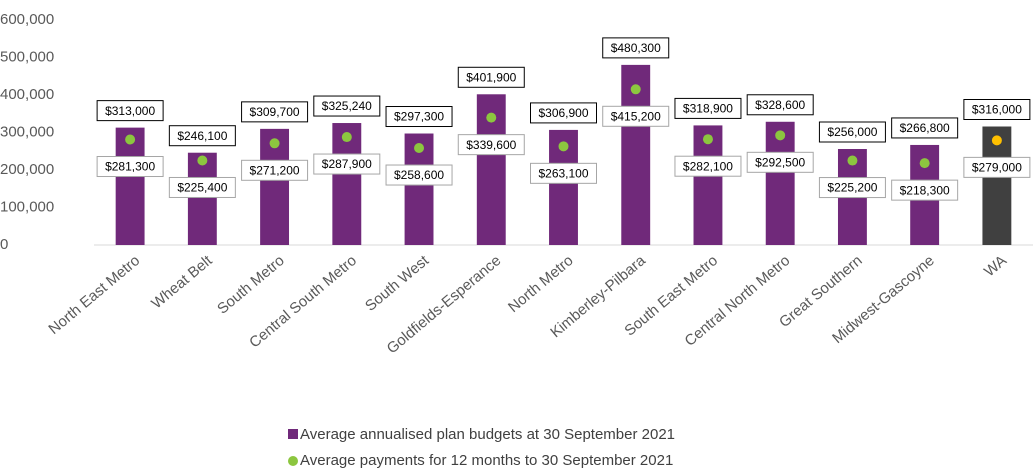 The image size is (1033, 472). I want to click on y-tick-label: 400,000, so click(27, 94).